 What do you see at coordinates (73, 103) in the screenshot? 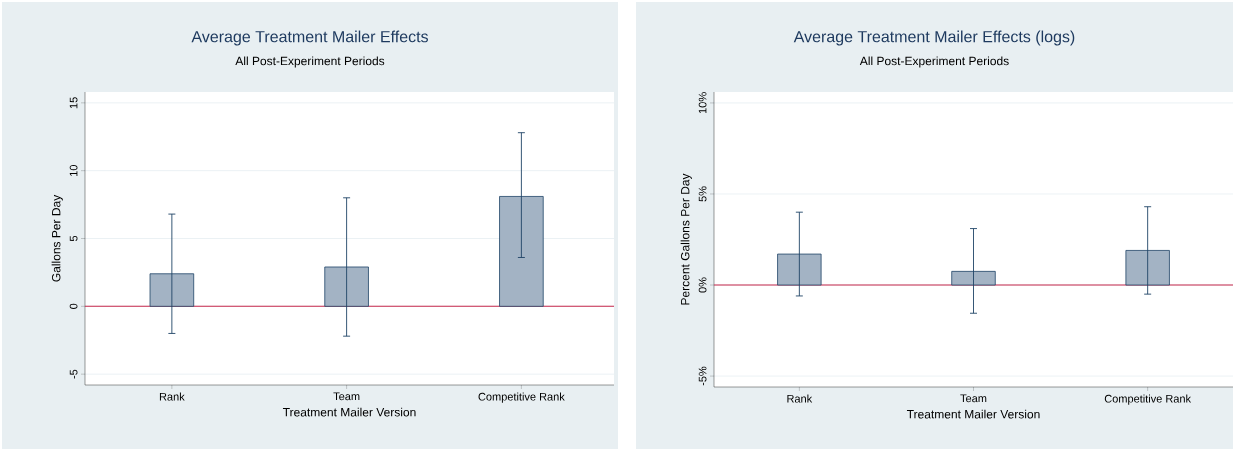
I see `y-tick-label: 15` at bounding box center [73, 103].